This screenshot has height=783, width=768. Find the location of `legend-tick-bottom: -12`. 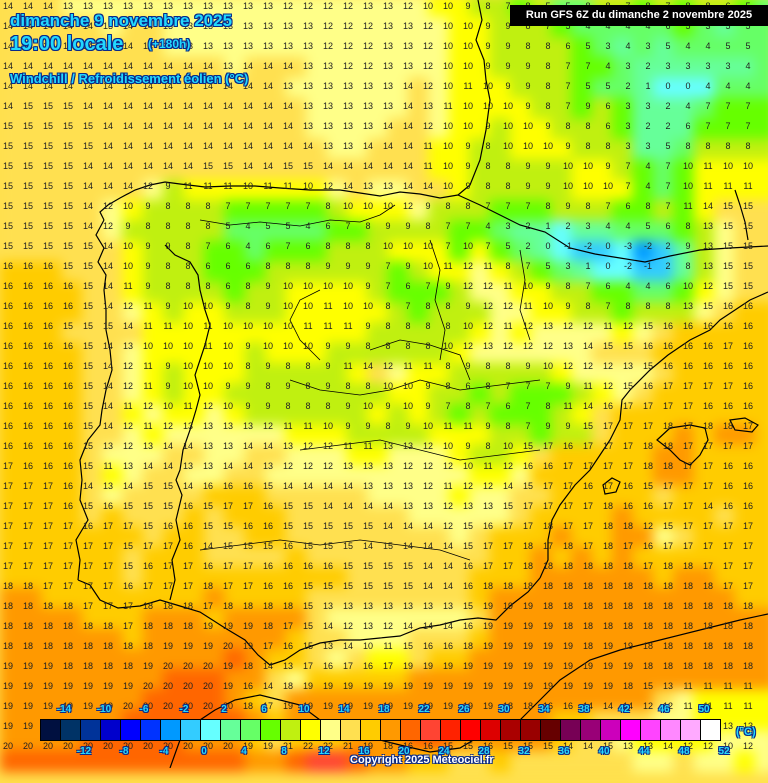

legend-tick-bottom: -12 is located at coordinates (84, 751).